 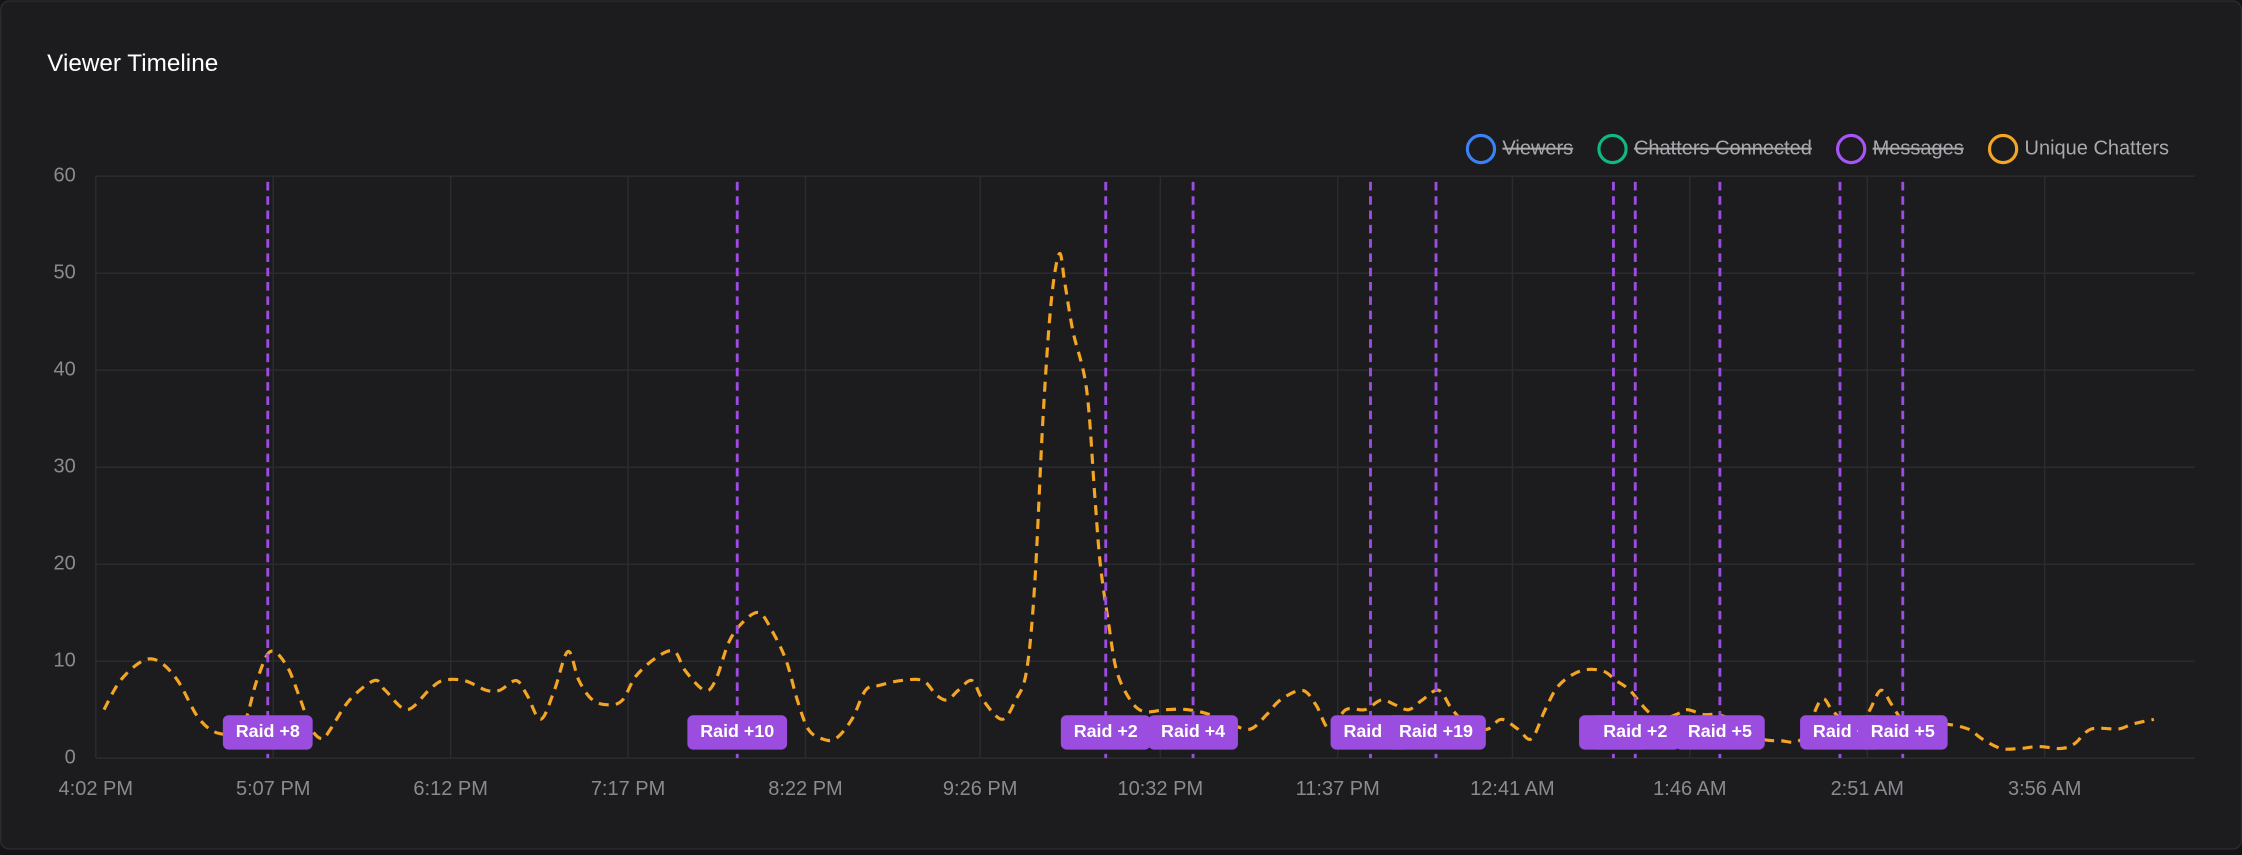 I want to click on x-tick-label: 7:17 PM, so click(x=628, y=789).